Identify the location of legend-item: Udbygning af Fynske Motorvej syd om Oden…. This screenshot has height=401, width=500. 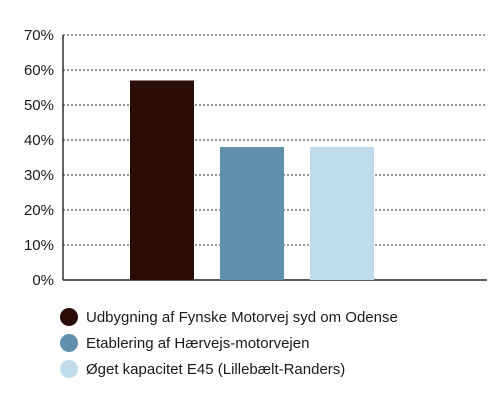
(229, 317).